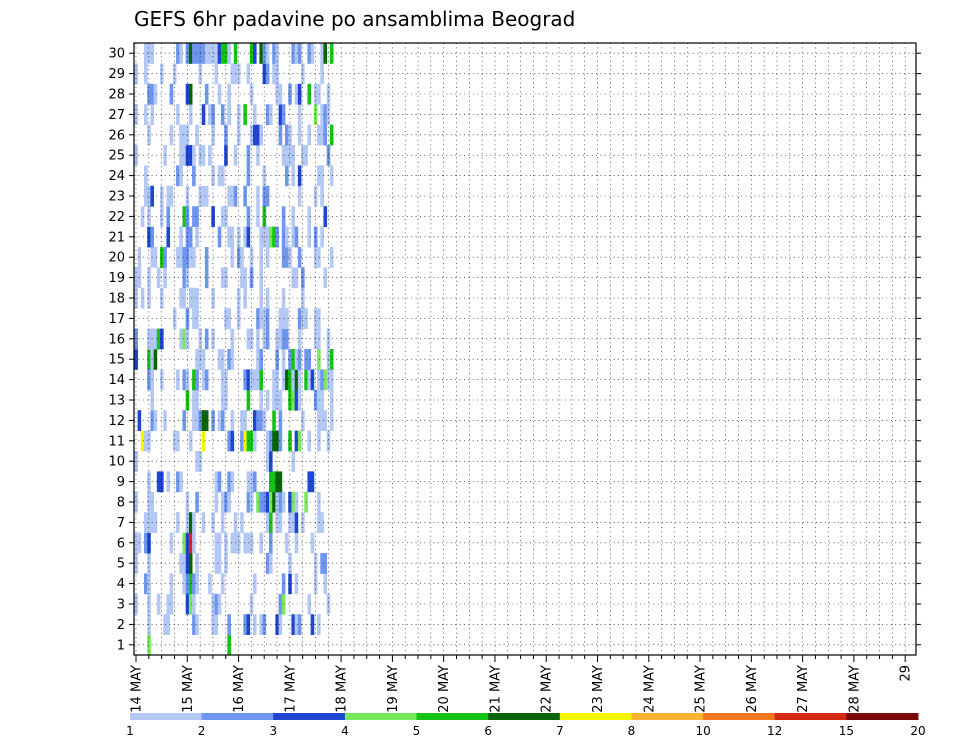  Describe the element at coordinates (342, 689) in the screenshot. I see `x-tick-label: 18 MAY` at that location.